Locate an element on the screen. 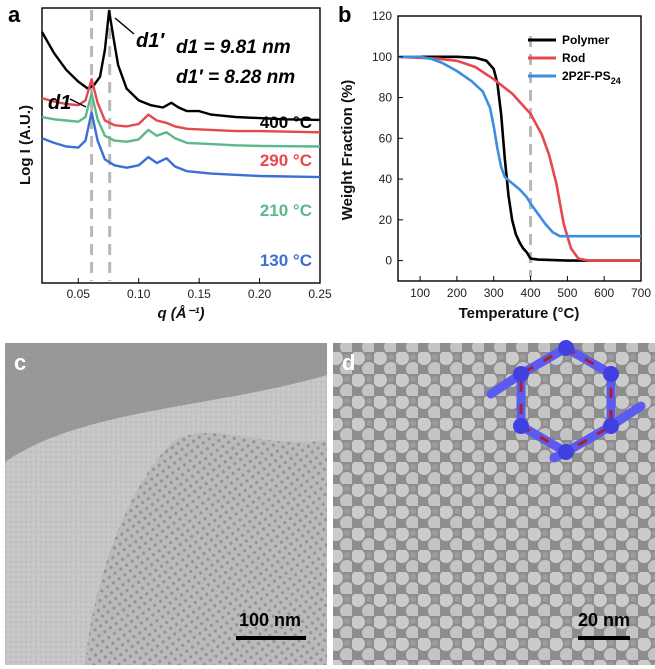 This screenshot has height=669, width=655. panel-b-letter: b is located at coordinates (344, 14).